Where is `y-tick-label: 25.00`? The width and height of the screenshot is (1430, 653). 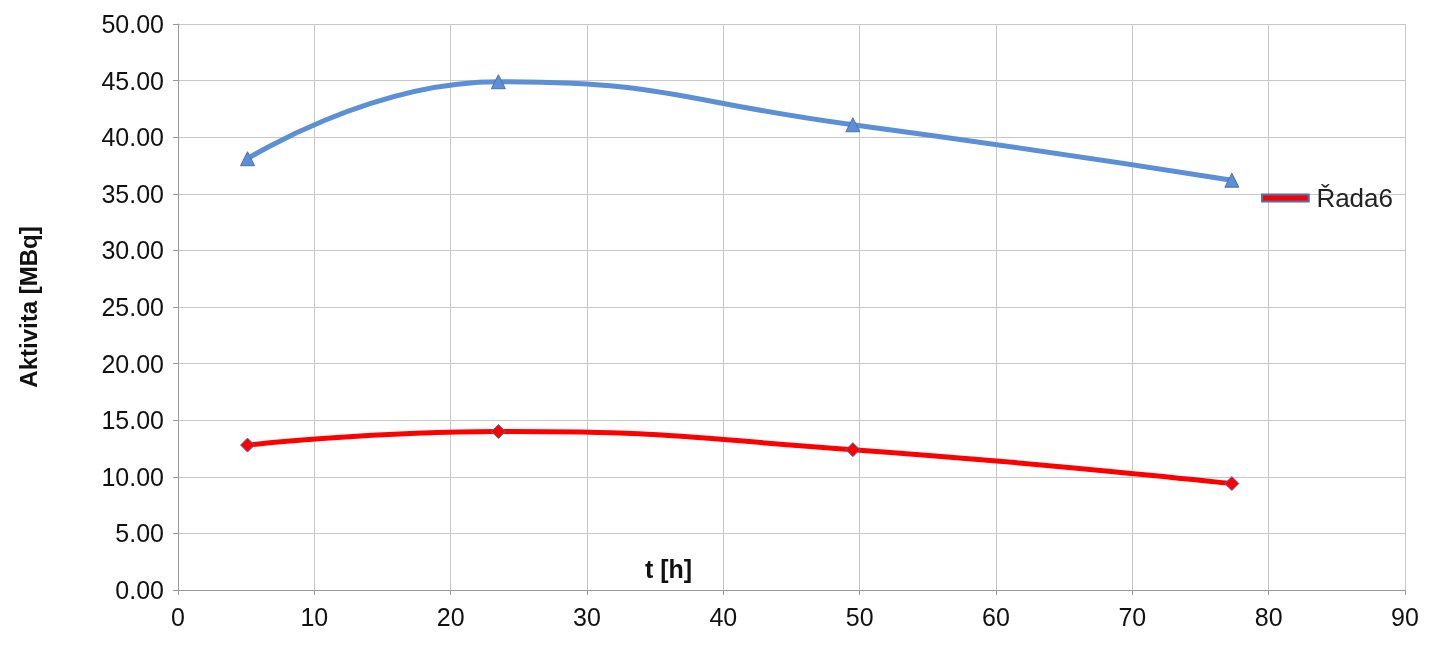 y-tick-label: 25.00 is located at coordinates (132, 307).